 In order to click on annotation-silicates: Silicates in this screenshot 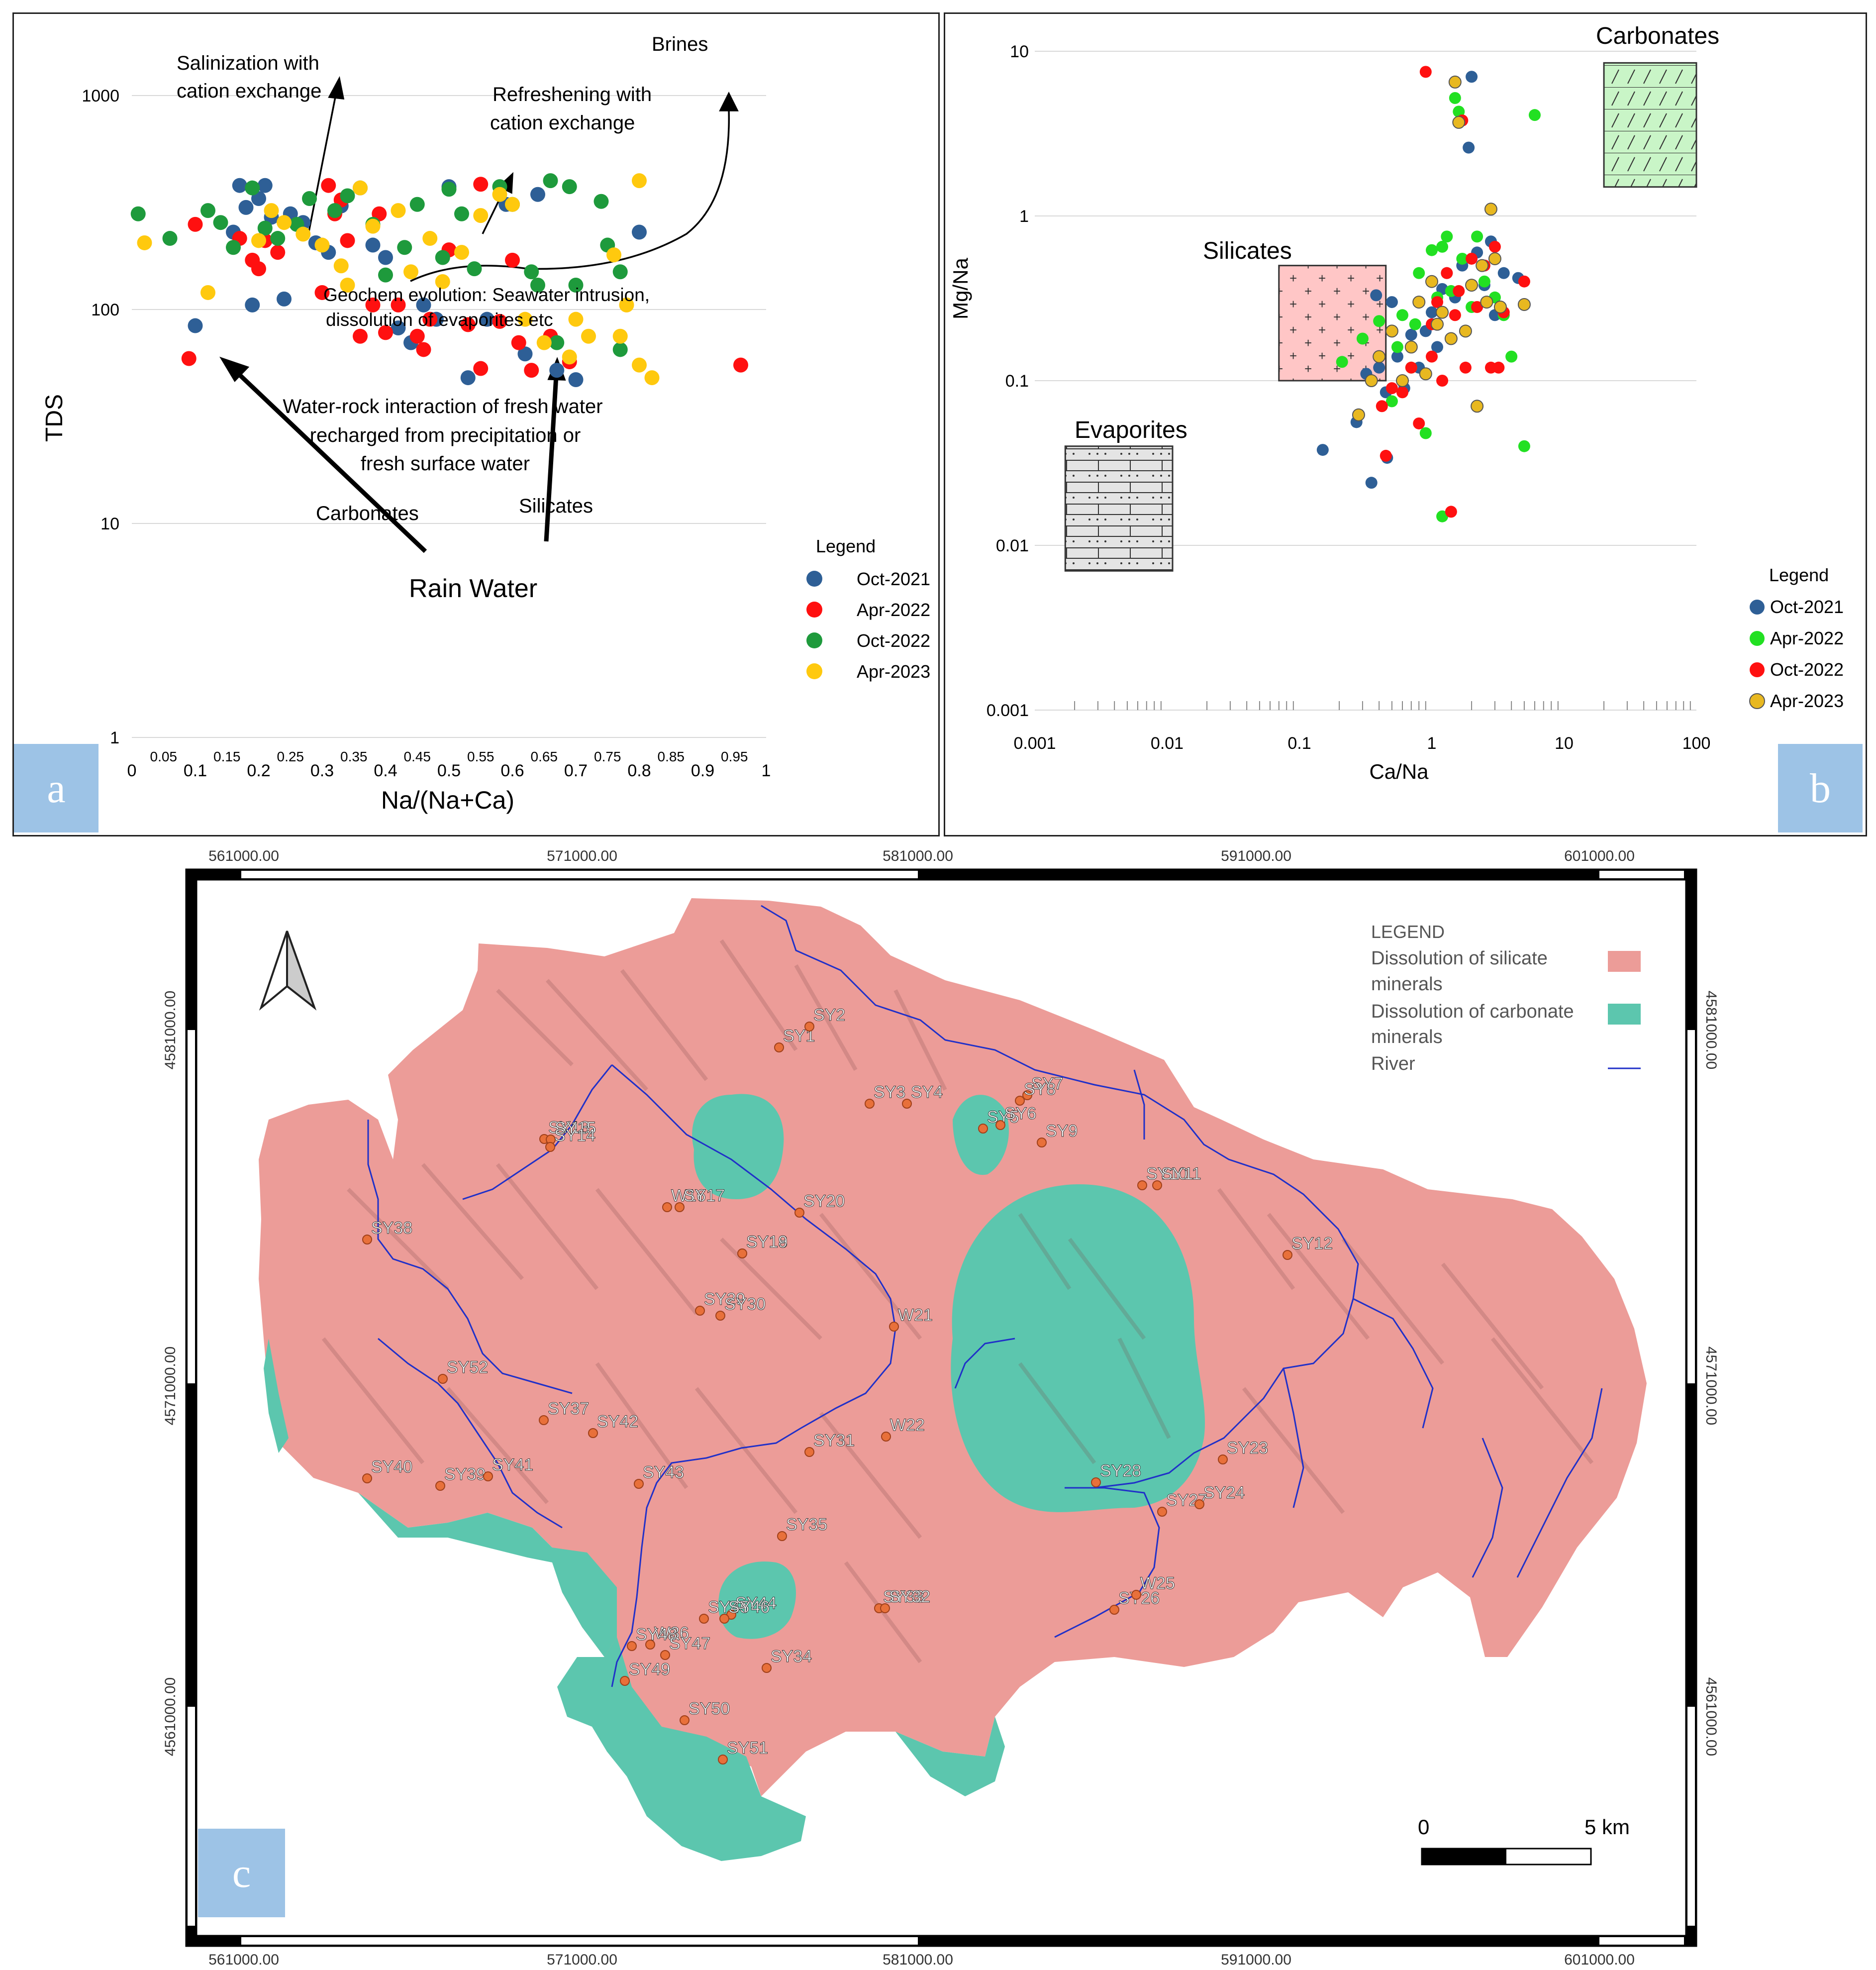, I will do `click(556, 506)`.